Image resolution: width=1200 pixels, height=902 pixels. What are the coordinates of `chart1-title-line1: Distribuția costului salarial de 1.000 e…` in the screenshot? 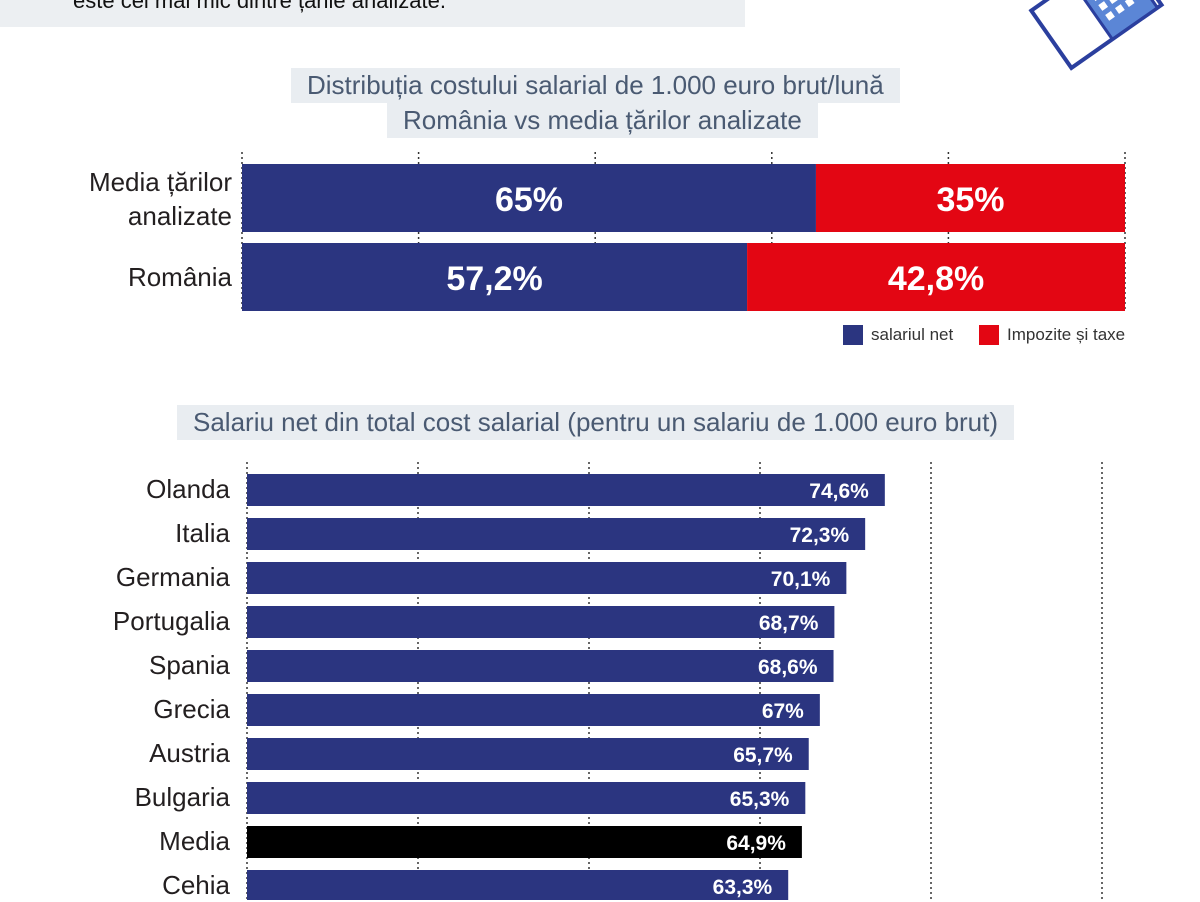 It's located at (595, 85).